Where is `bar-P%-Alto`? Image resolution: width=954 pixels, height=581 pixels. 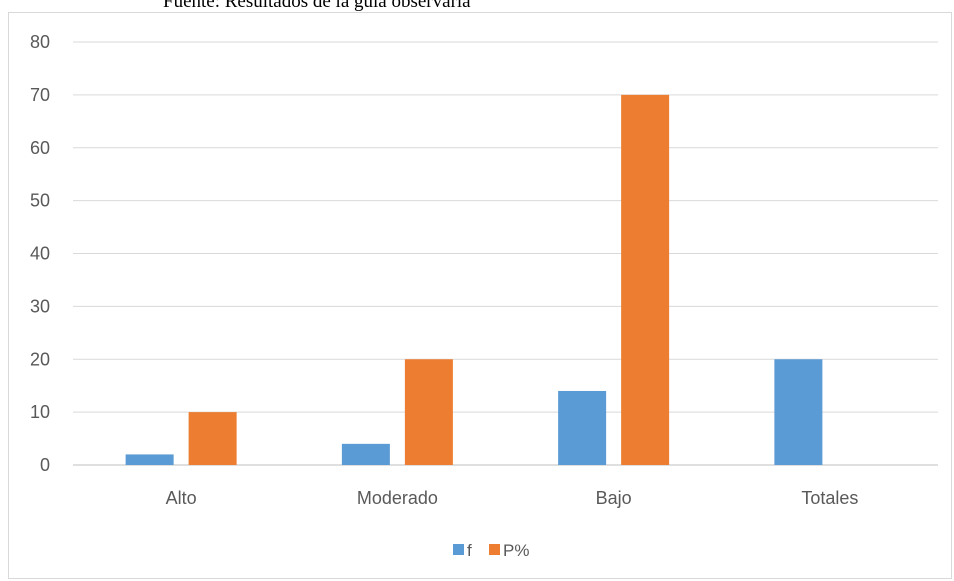
bar-P%-Alto is located at coordinates (212, 438).